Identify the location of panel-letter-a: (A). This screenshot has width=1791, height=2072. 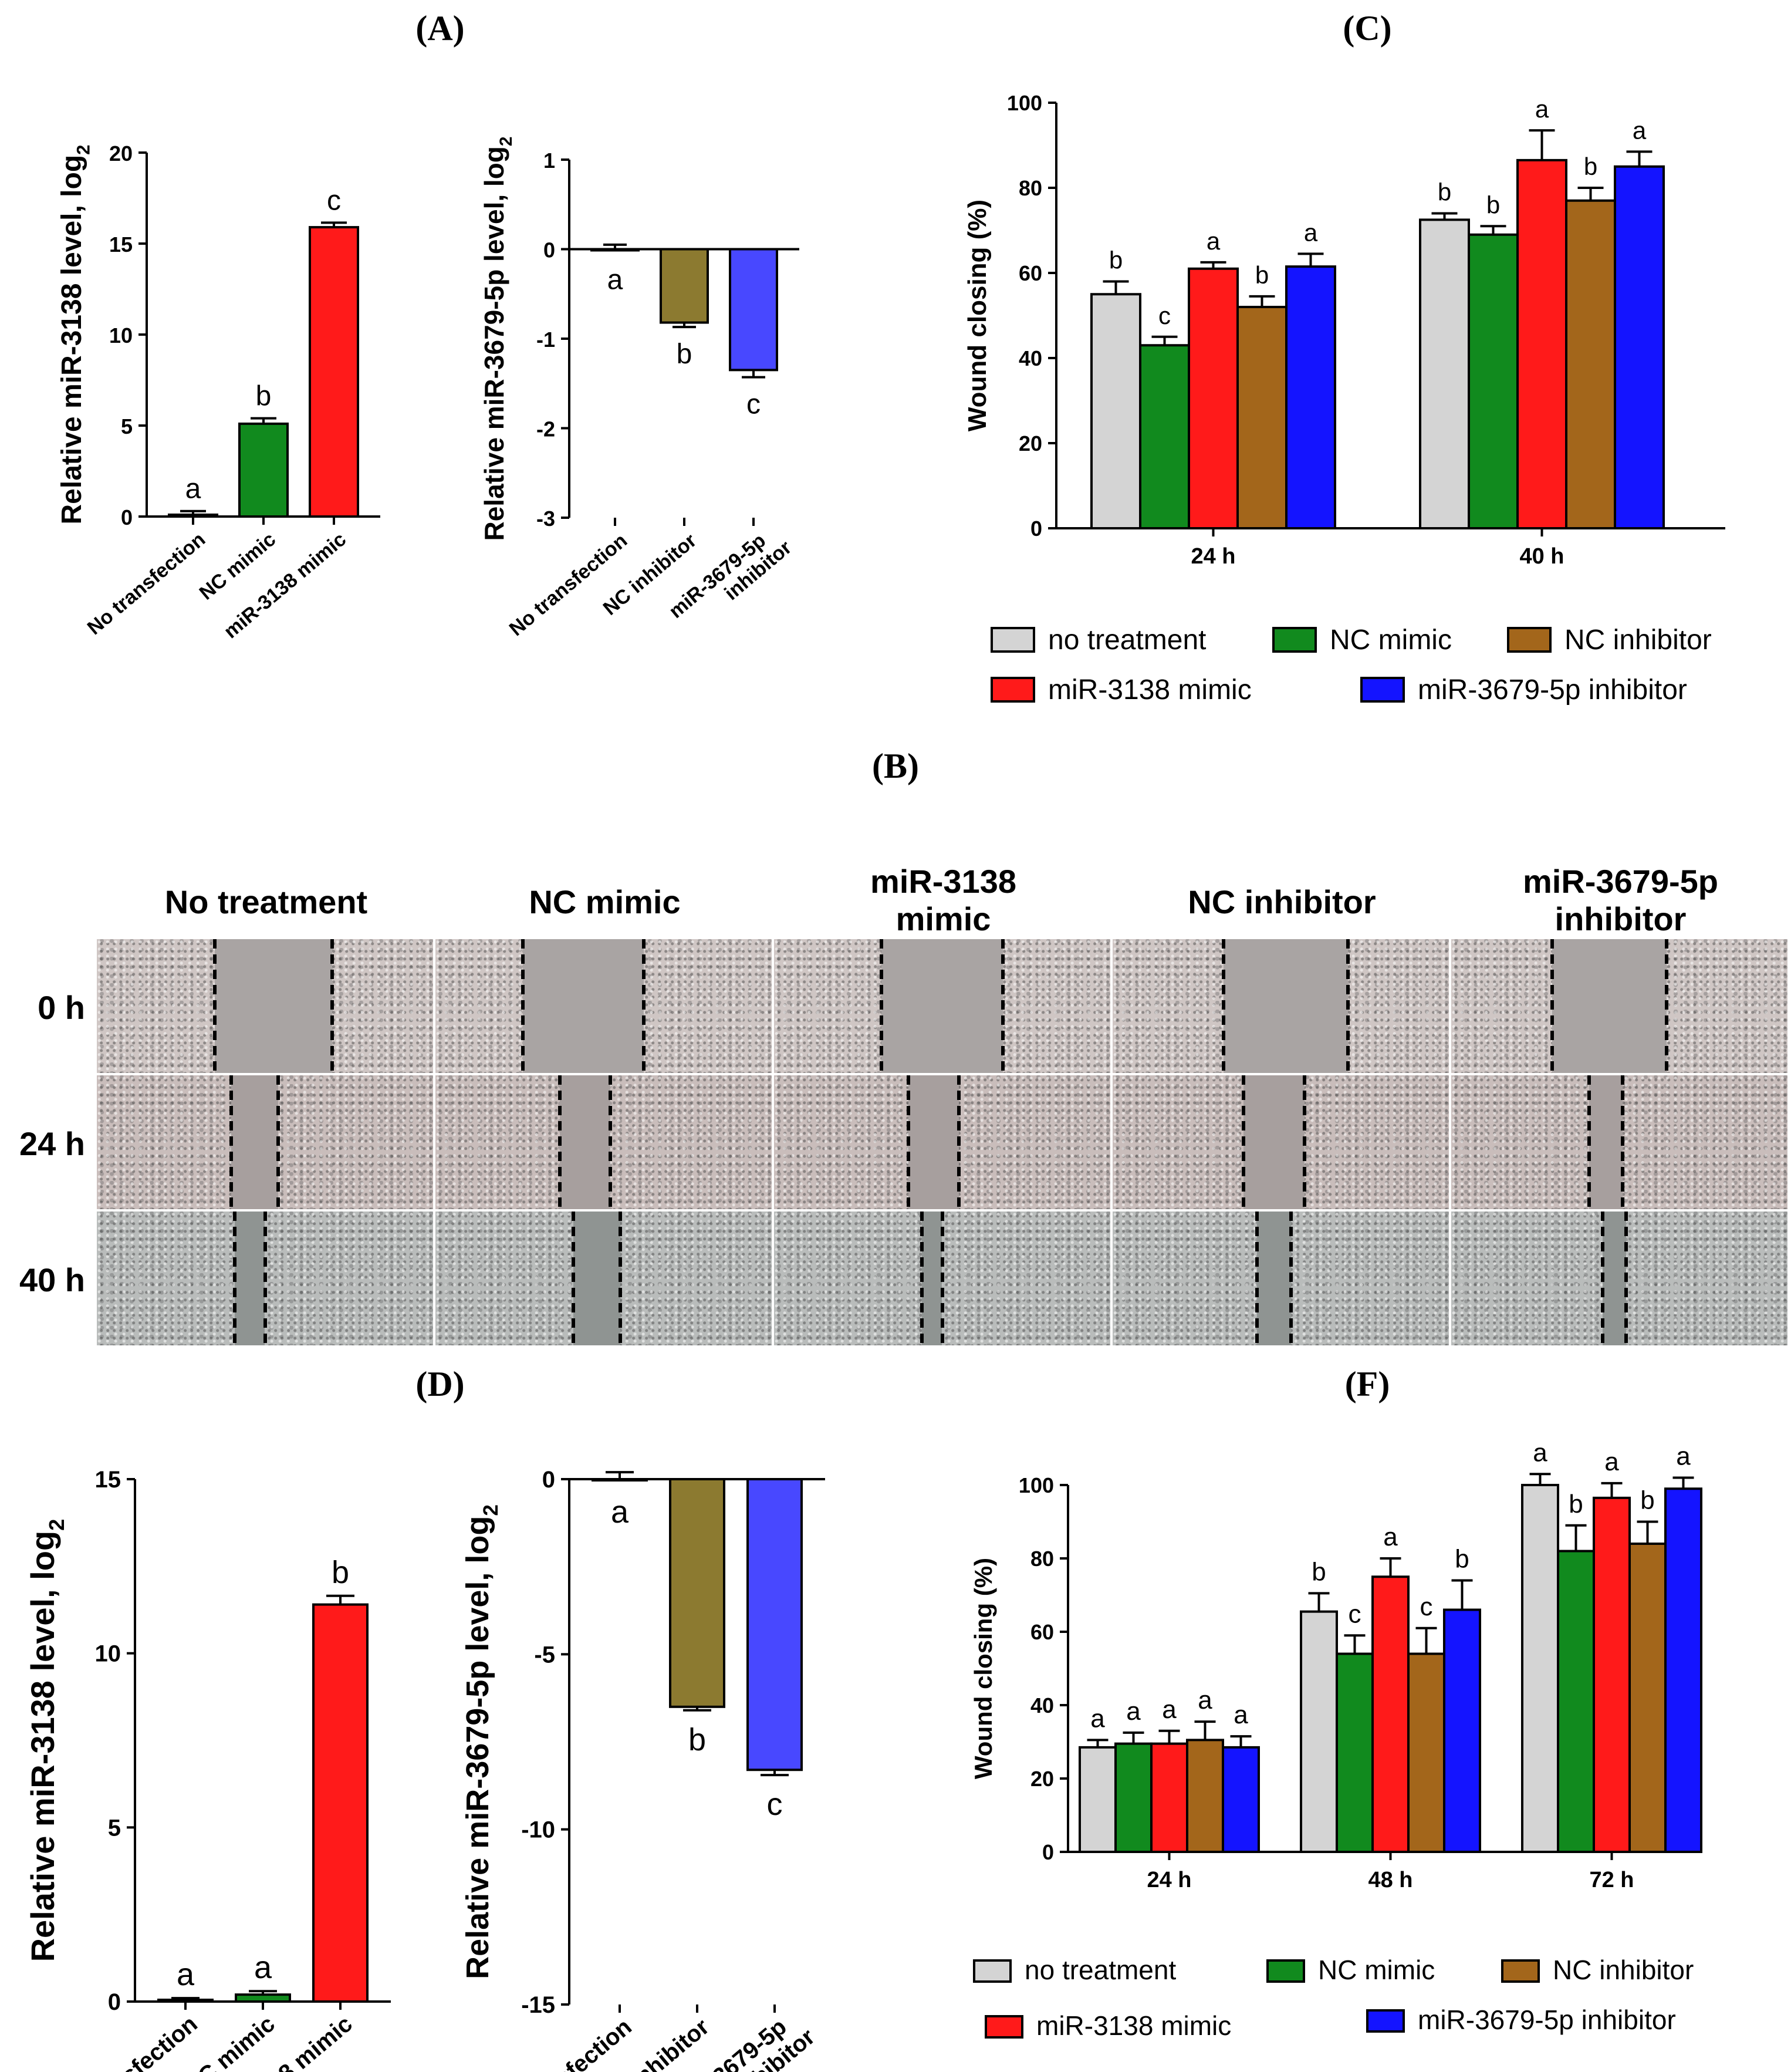
(439, 28).